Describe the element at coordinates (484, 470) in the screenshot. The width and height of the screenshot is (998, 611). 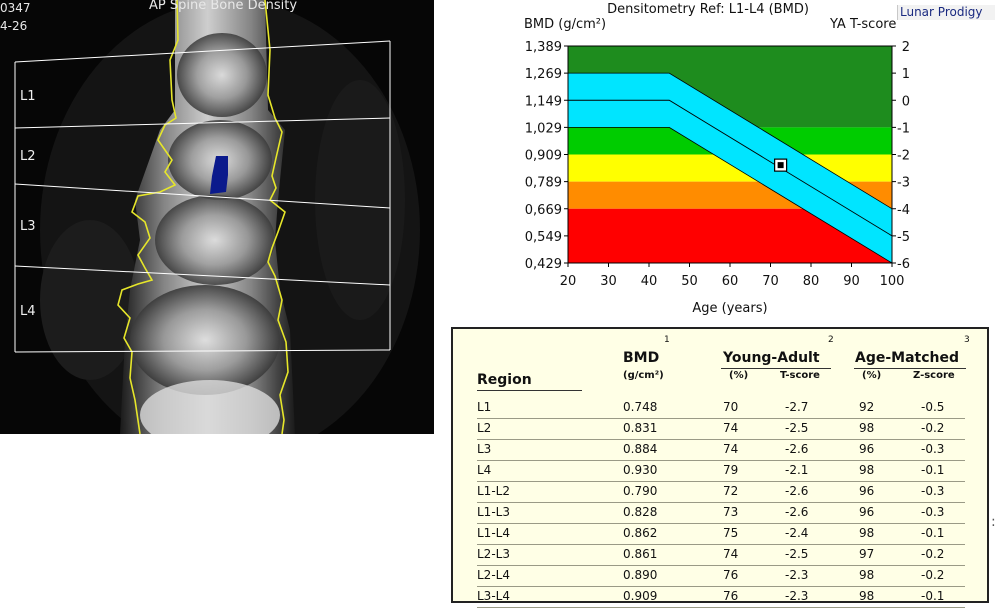
I see `cell-region: L4` at that location.